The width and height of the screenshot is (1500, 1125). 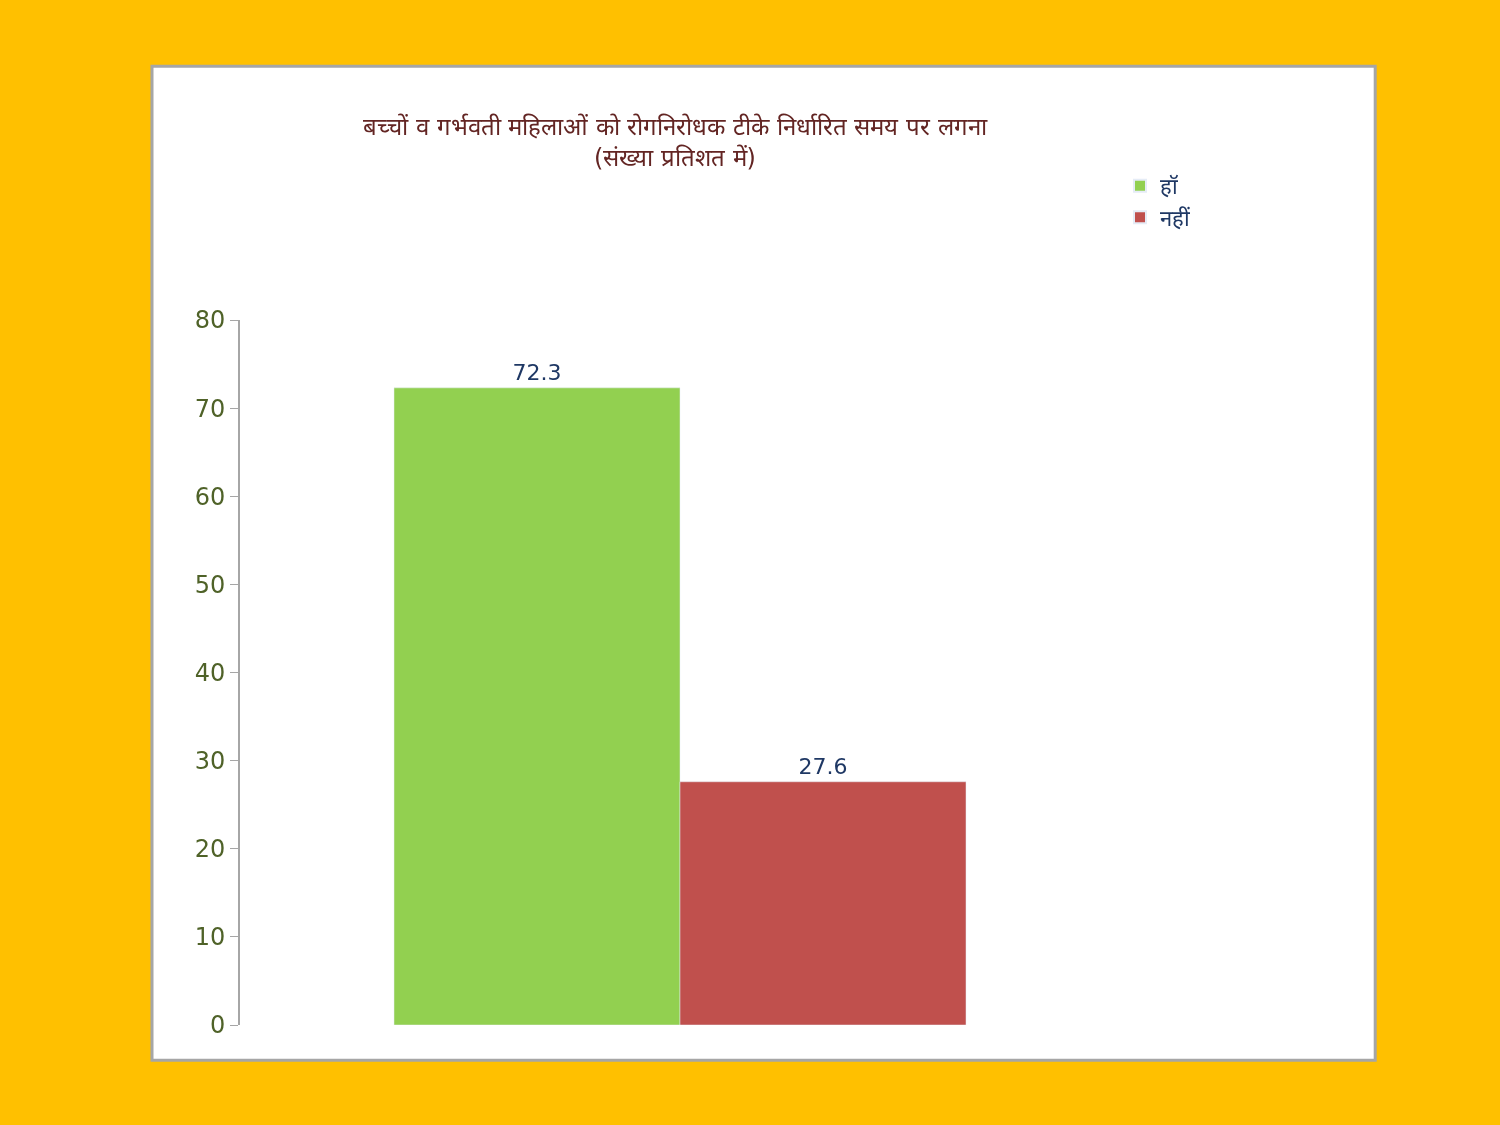 What do you see at coordinates (217, 1025) in the screenshot?
I see `y-tick-label: 0` at bounding box center [217, 1025].